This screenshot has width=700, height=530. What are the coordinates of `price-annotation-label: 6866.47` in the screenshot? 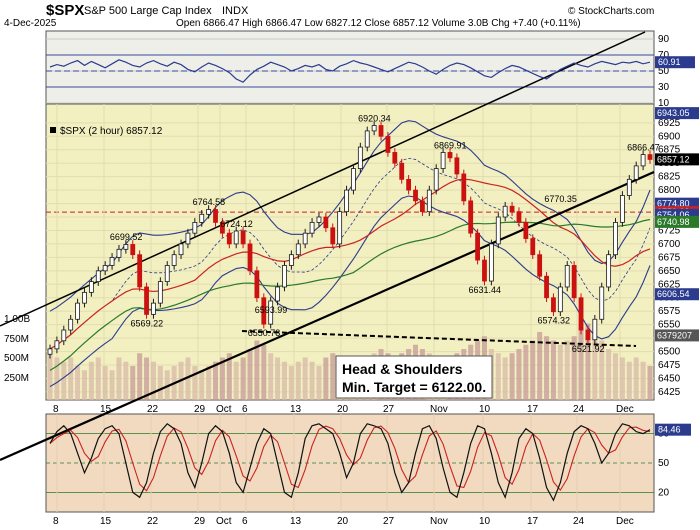 It's located at (643, 147).